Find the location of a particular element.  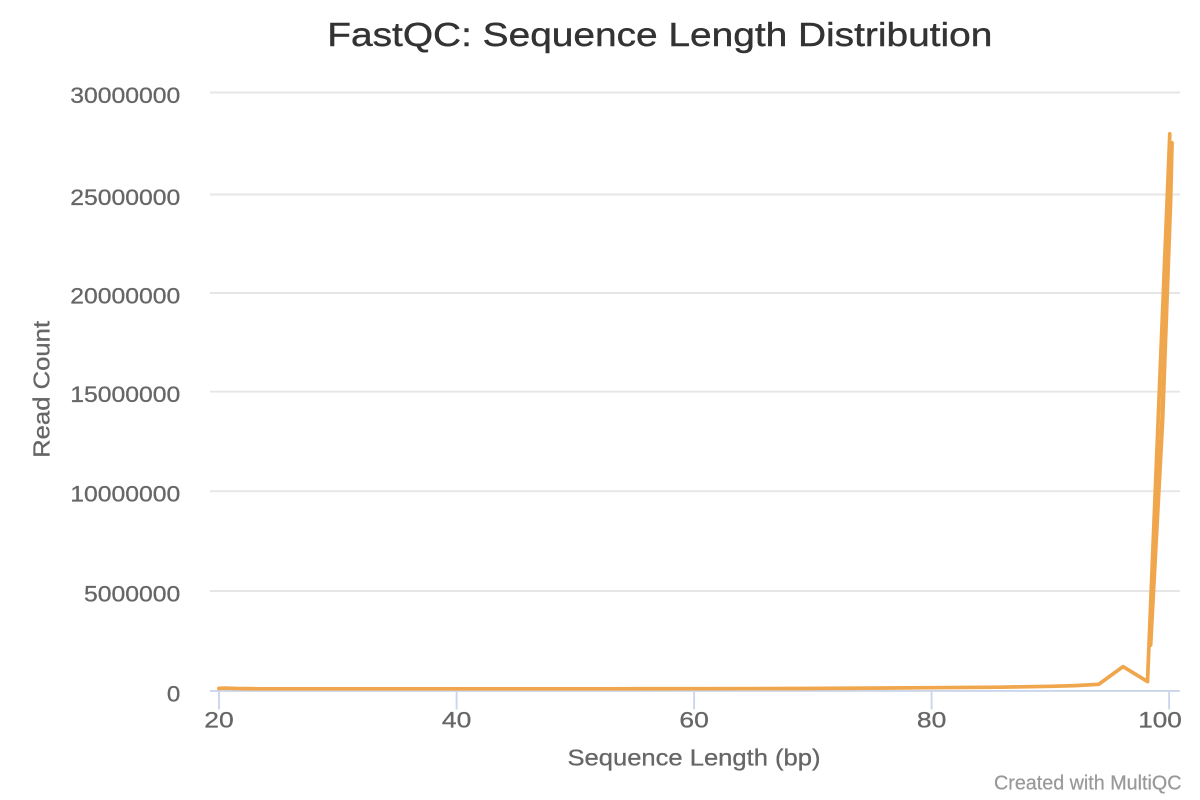

svg-text: Sequence Length (bp) is located at coordinates (694, 758).